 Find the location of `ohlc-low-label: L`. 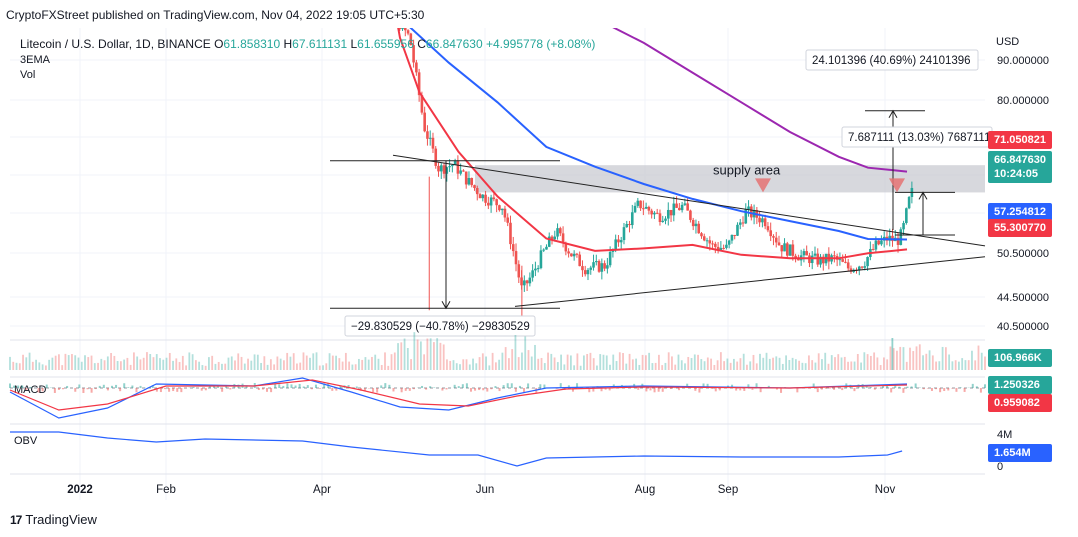

ohlc-low-label: L is located at coordinates (354, 44).